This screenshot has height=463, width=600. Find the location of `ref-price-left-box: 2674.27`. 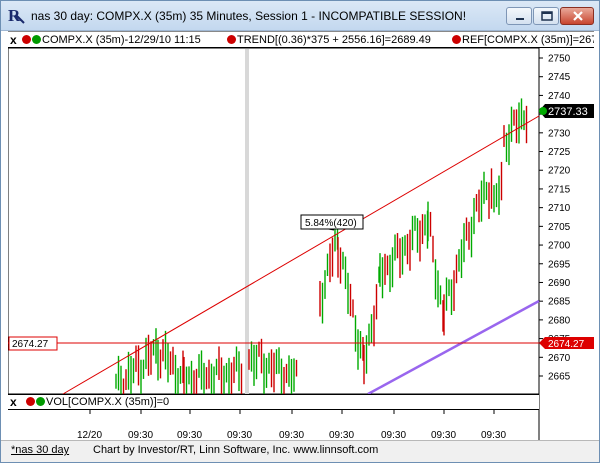

ref-price-left-box: 2674.27 is located at coordinates (33, 343).